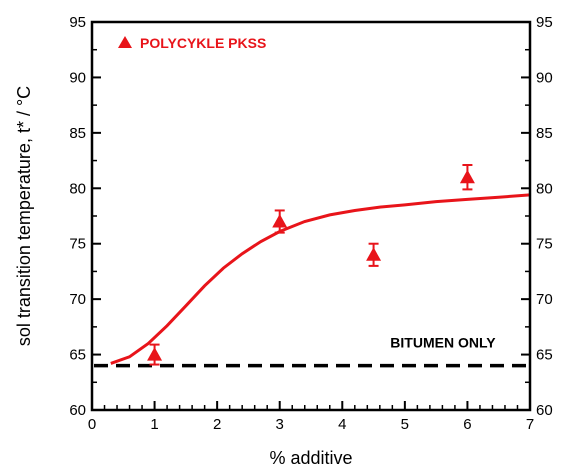 The height and width of the screenshot is (472, 566). What do you see at coordinates (467, 424) in the screenshot?
I see `x-tick-label: 6` at bounding box center [467, 424].